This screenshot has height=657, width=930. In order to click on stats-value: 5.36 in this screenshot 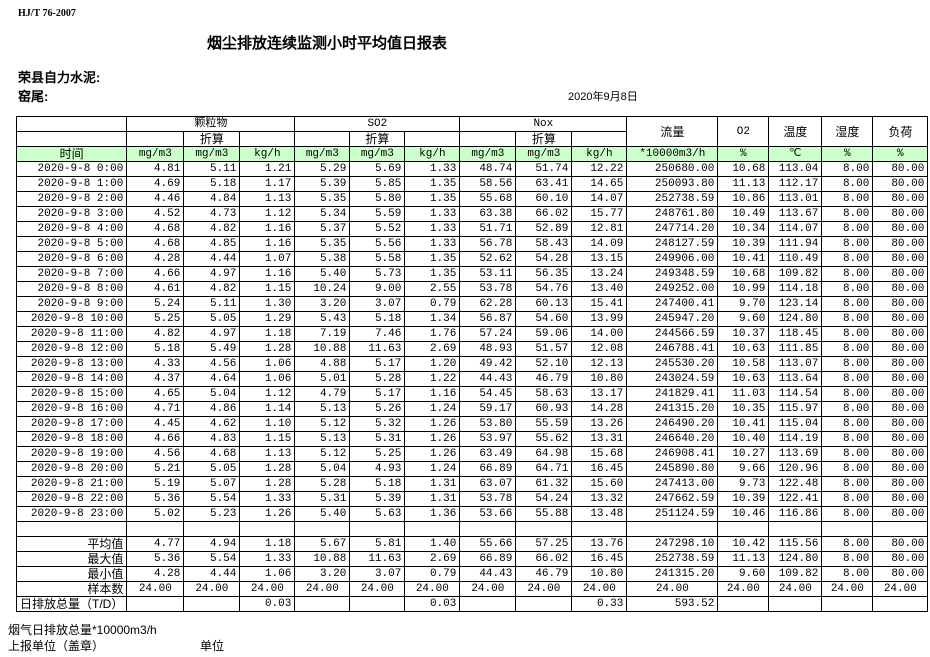, I will do `click(155, 559)`.